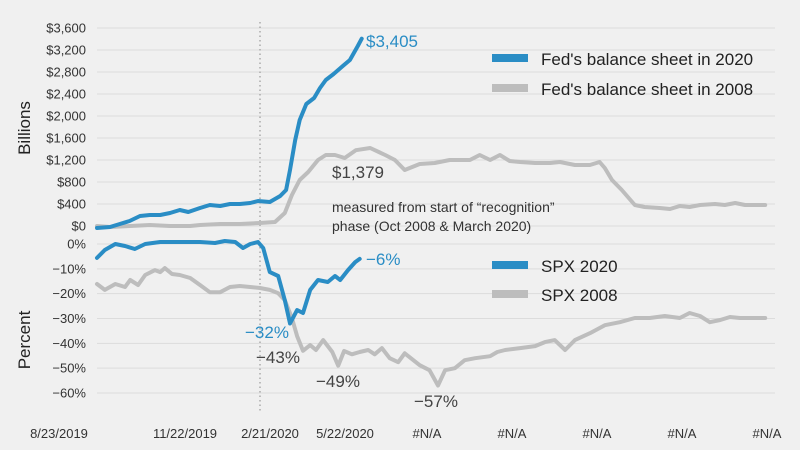  Describe the element at coordinates (647, 59) in the screenshot. I see `legend-label-fed-2020: Fed's balance sheet in 2020` at that location.